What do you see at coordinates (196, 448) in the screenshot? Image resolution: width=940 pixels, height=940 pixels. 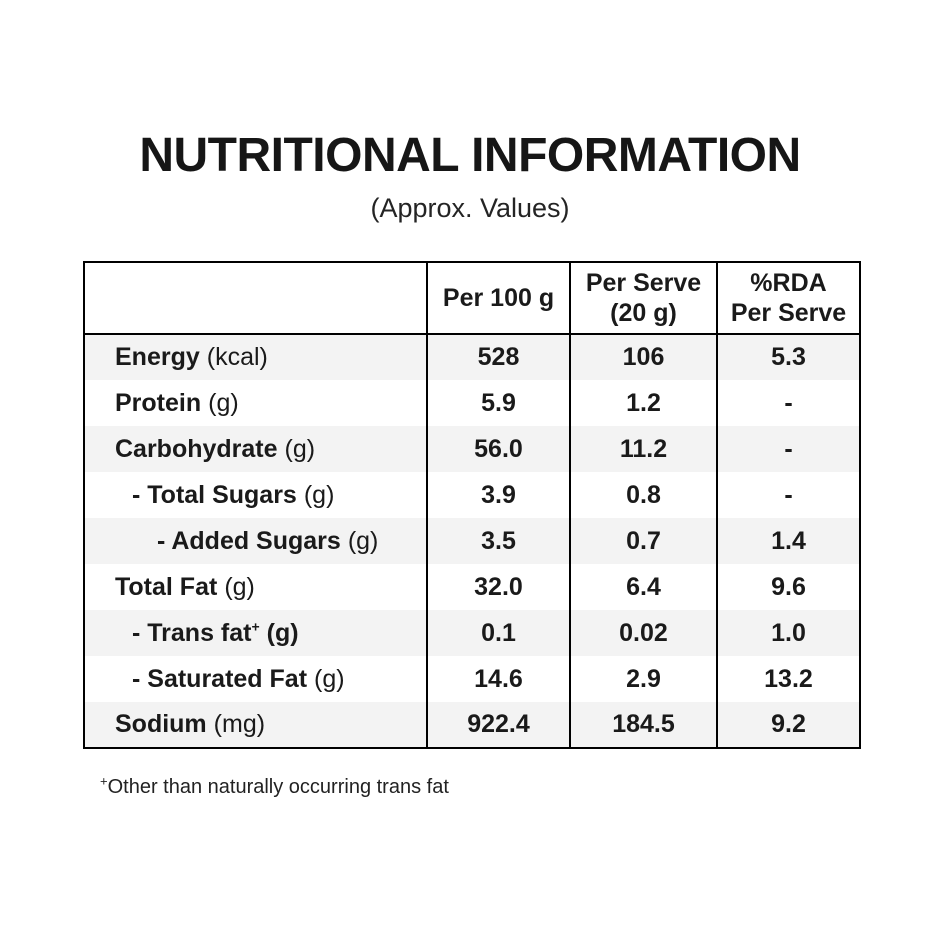 I see `nutrient-name: Carbohydrate` at bounding box center [196, 448].